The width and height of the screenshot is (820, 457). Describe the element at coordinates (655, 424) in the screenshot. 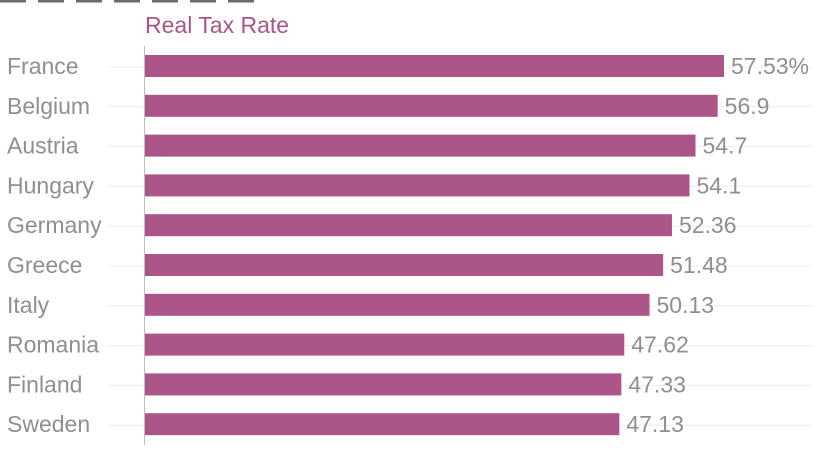

I see `value-label: 47.13` at that location.